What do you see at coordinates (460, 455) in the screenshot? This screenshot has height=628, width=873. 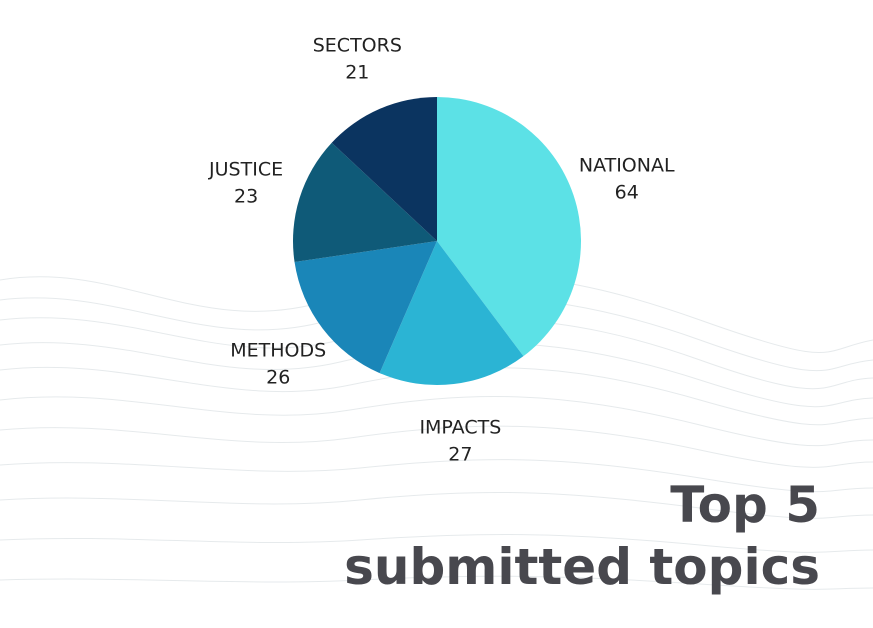 I see `slice-value: 27` at bounding box center [460, 455].